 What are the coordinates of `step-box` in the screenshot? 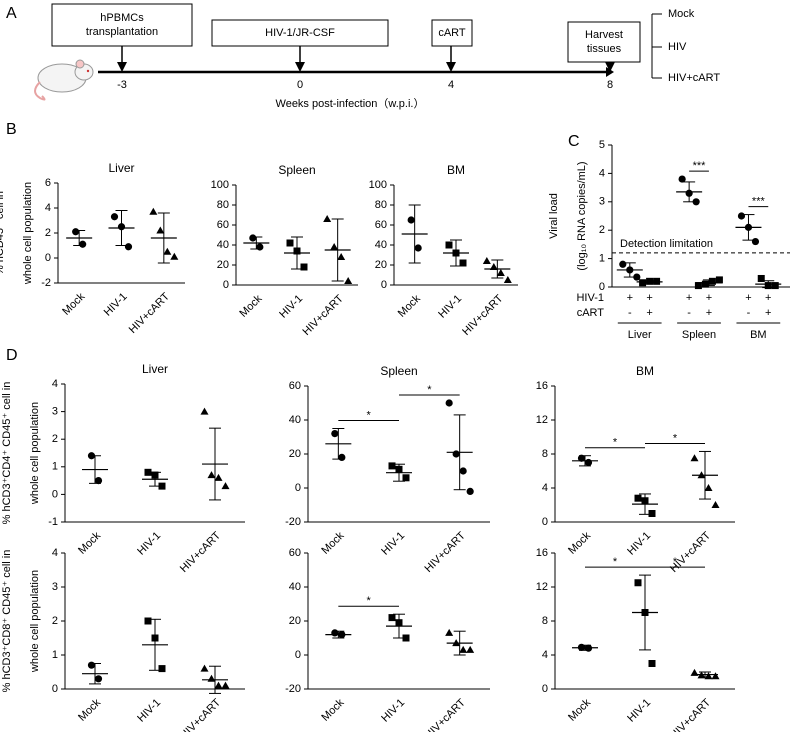 It's located at (122, 25).